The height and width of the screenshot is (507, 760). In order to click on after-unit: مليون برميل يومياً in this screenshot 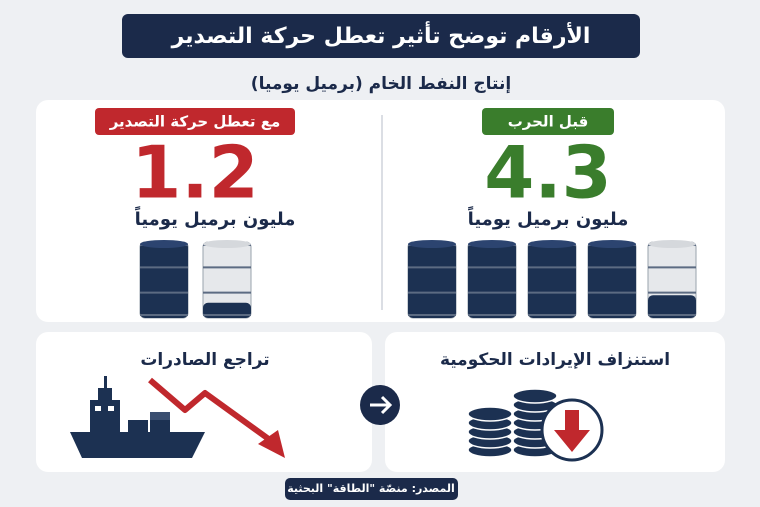, I will do `click(214, 218)`.